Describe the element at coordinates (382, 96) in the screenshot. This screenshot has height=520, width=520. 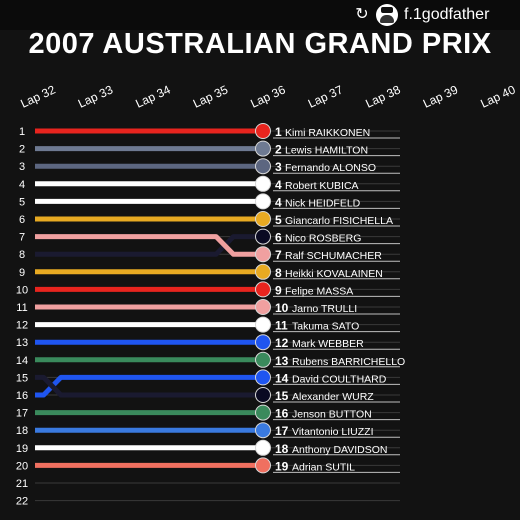
I see `lap-label: Lap 38` at that location.